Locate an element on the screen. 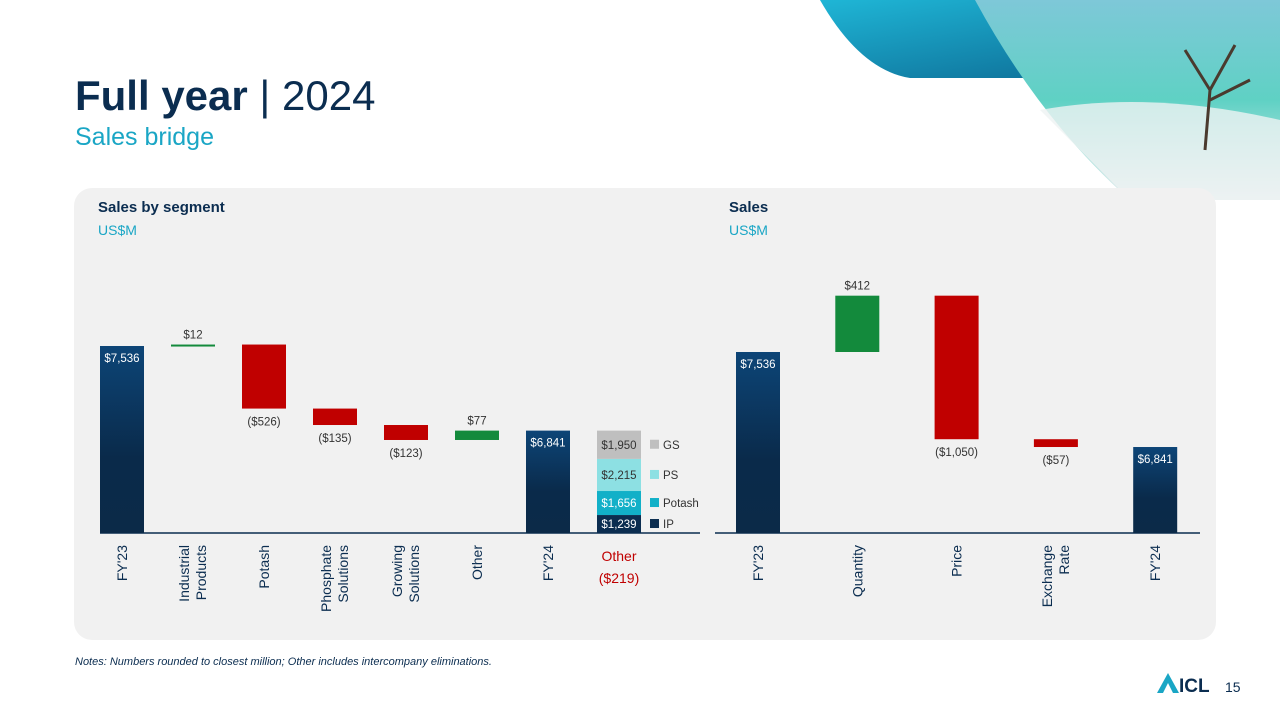 The height and width of the screenshot is (720, 1280). category-label-line: Growing is located at coordinates (397, 571).